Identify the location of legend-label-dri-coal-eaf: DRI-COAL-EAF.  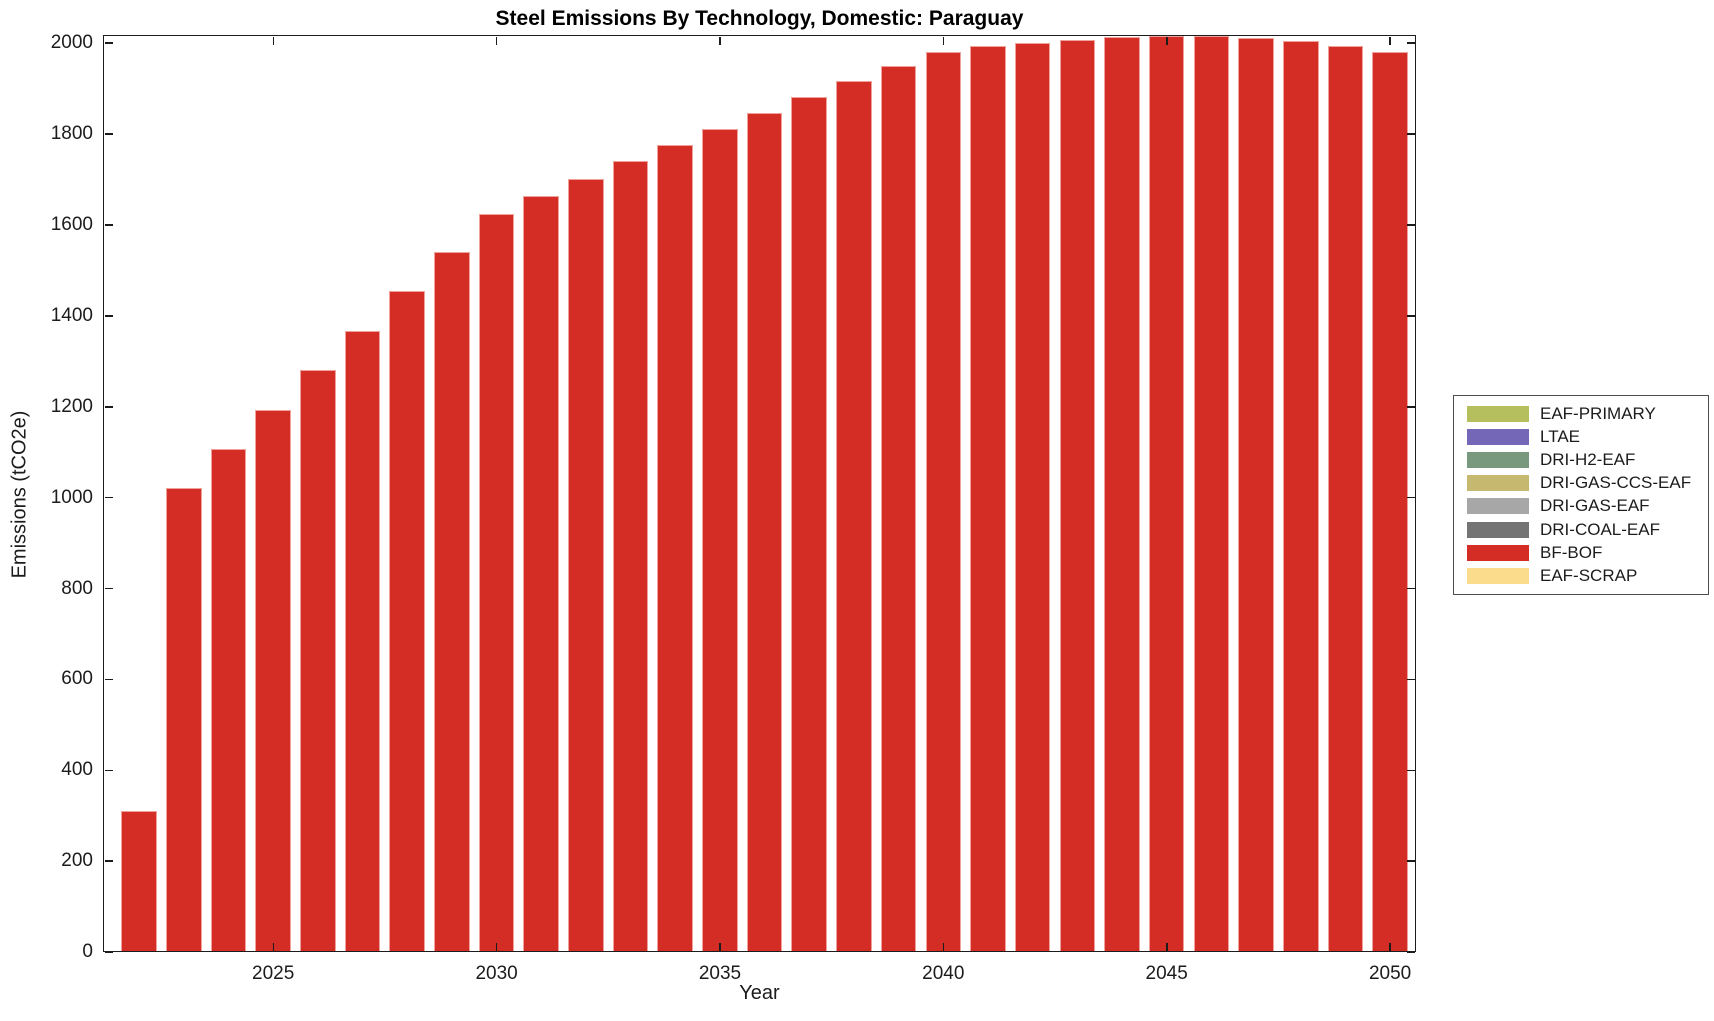
(1600, 529).